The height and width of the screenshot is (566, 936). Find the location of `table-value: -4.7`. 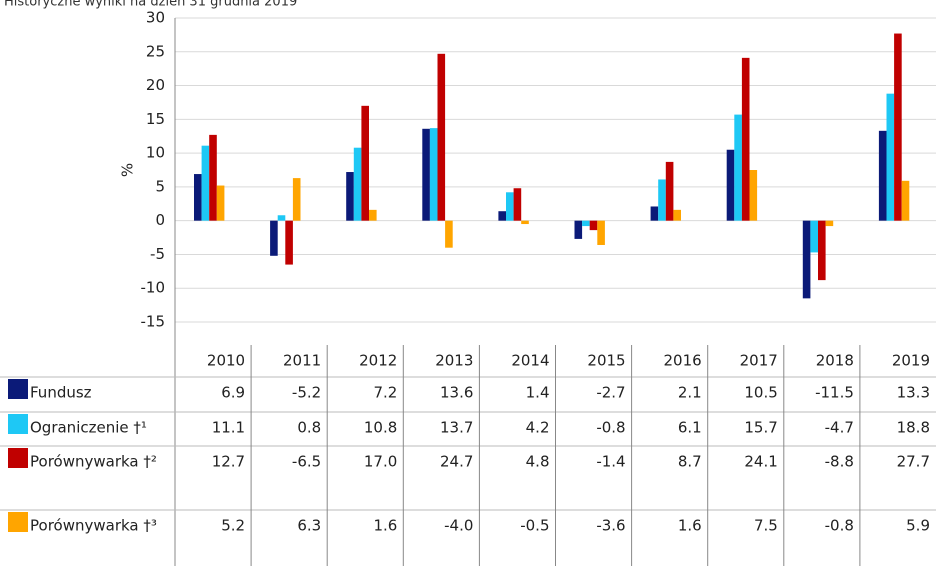

table-value: -4.7 is located at coordinates (839, 428).